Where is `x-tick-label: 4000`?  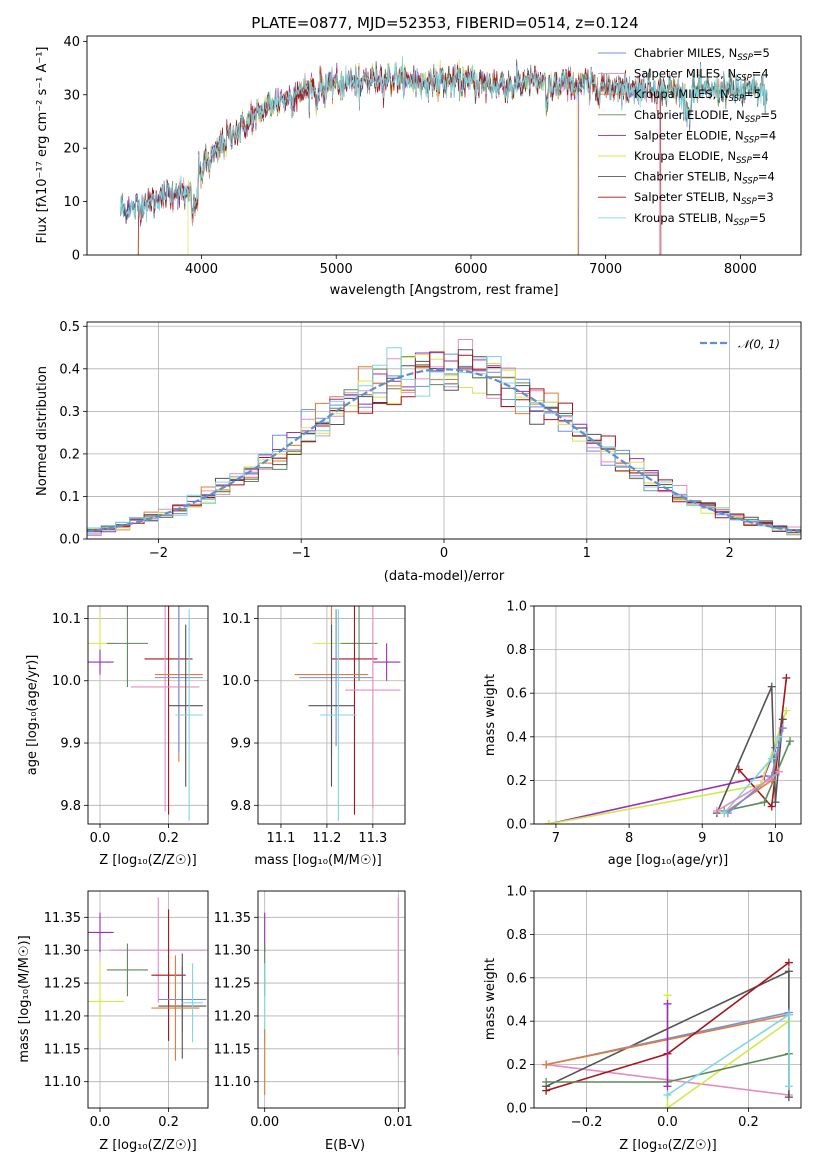 x-tick-label: 4000 is located at coordinates (201, 269).